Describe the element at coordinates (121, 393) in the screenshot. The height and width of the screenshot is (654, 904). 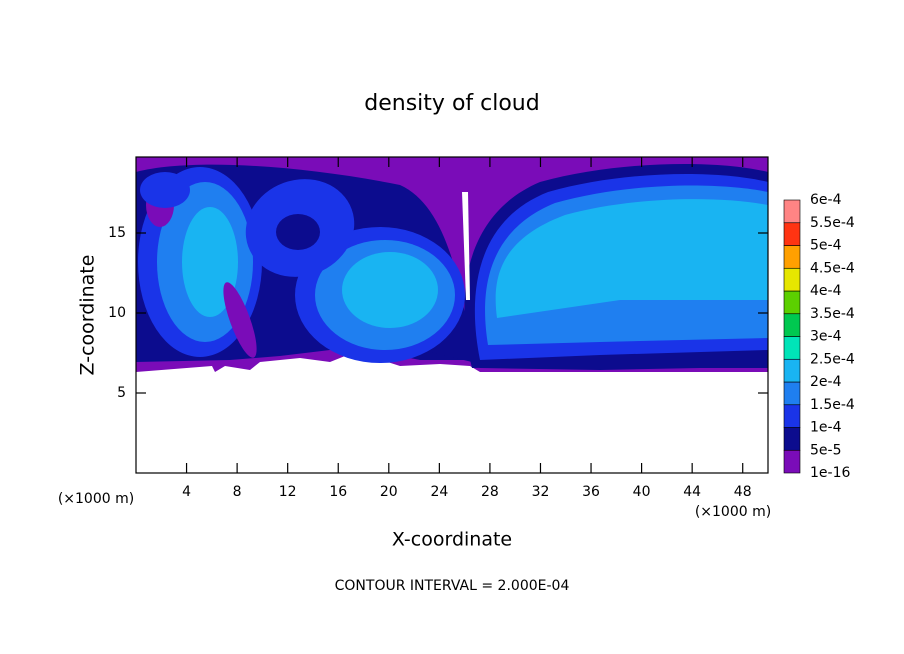
I see `y-tick-label: 5` at that location.